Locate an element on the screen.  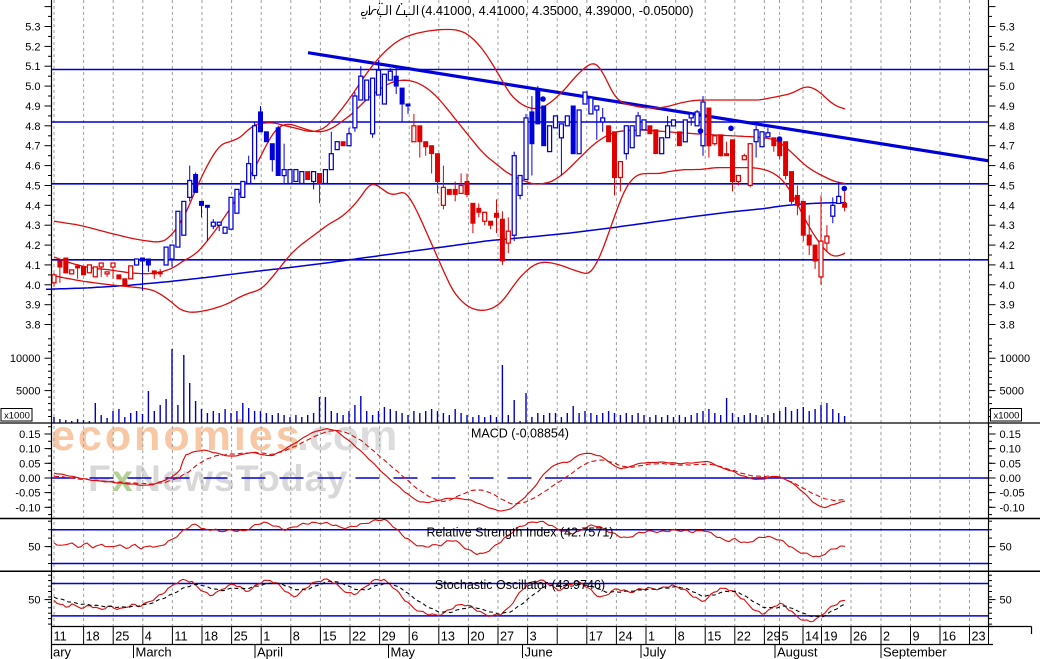
svg-text: 14 is located at coordinates (812, 637).